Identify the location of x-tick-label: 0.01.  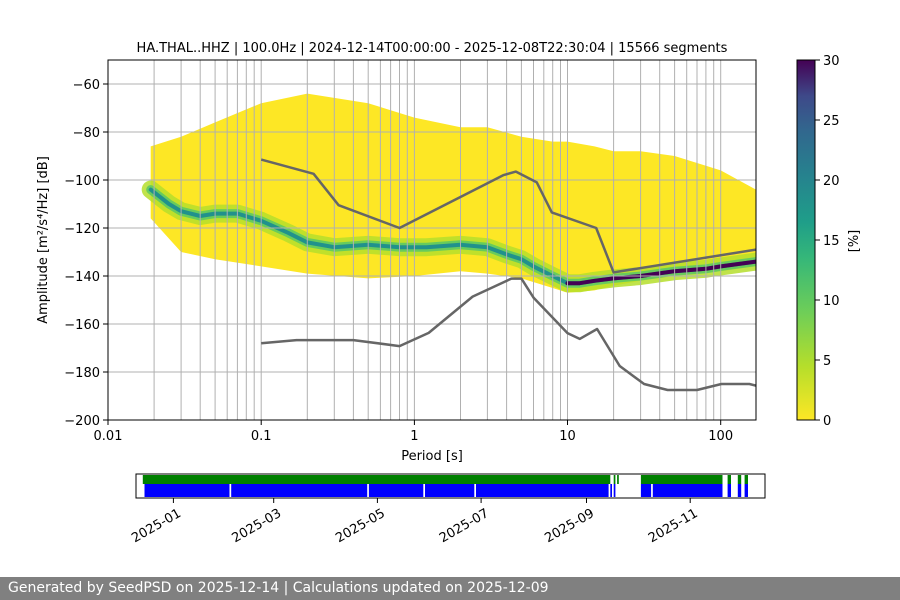
(108, 436).